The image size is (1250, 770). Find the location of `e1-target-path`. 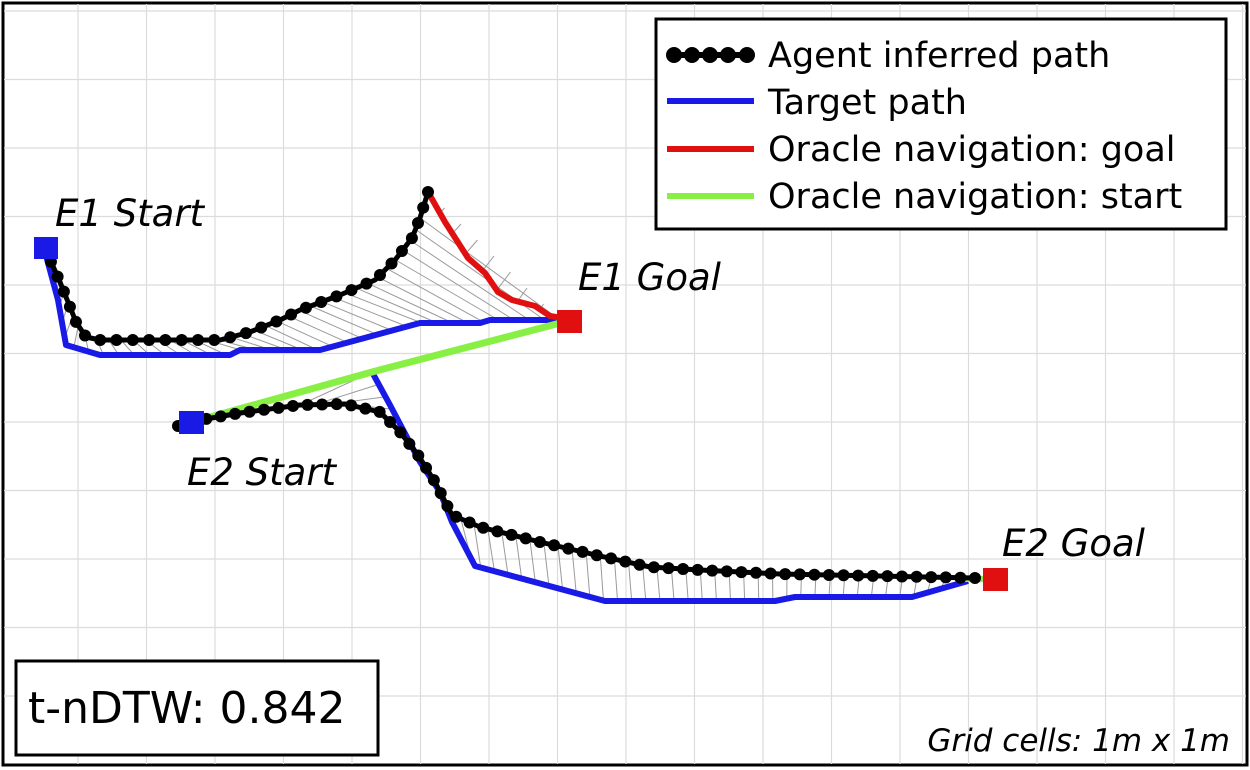

e1-target-path is located at coordinates (300, 302).